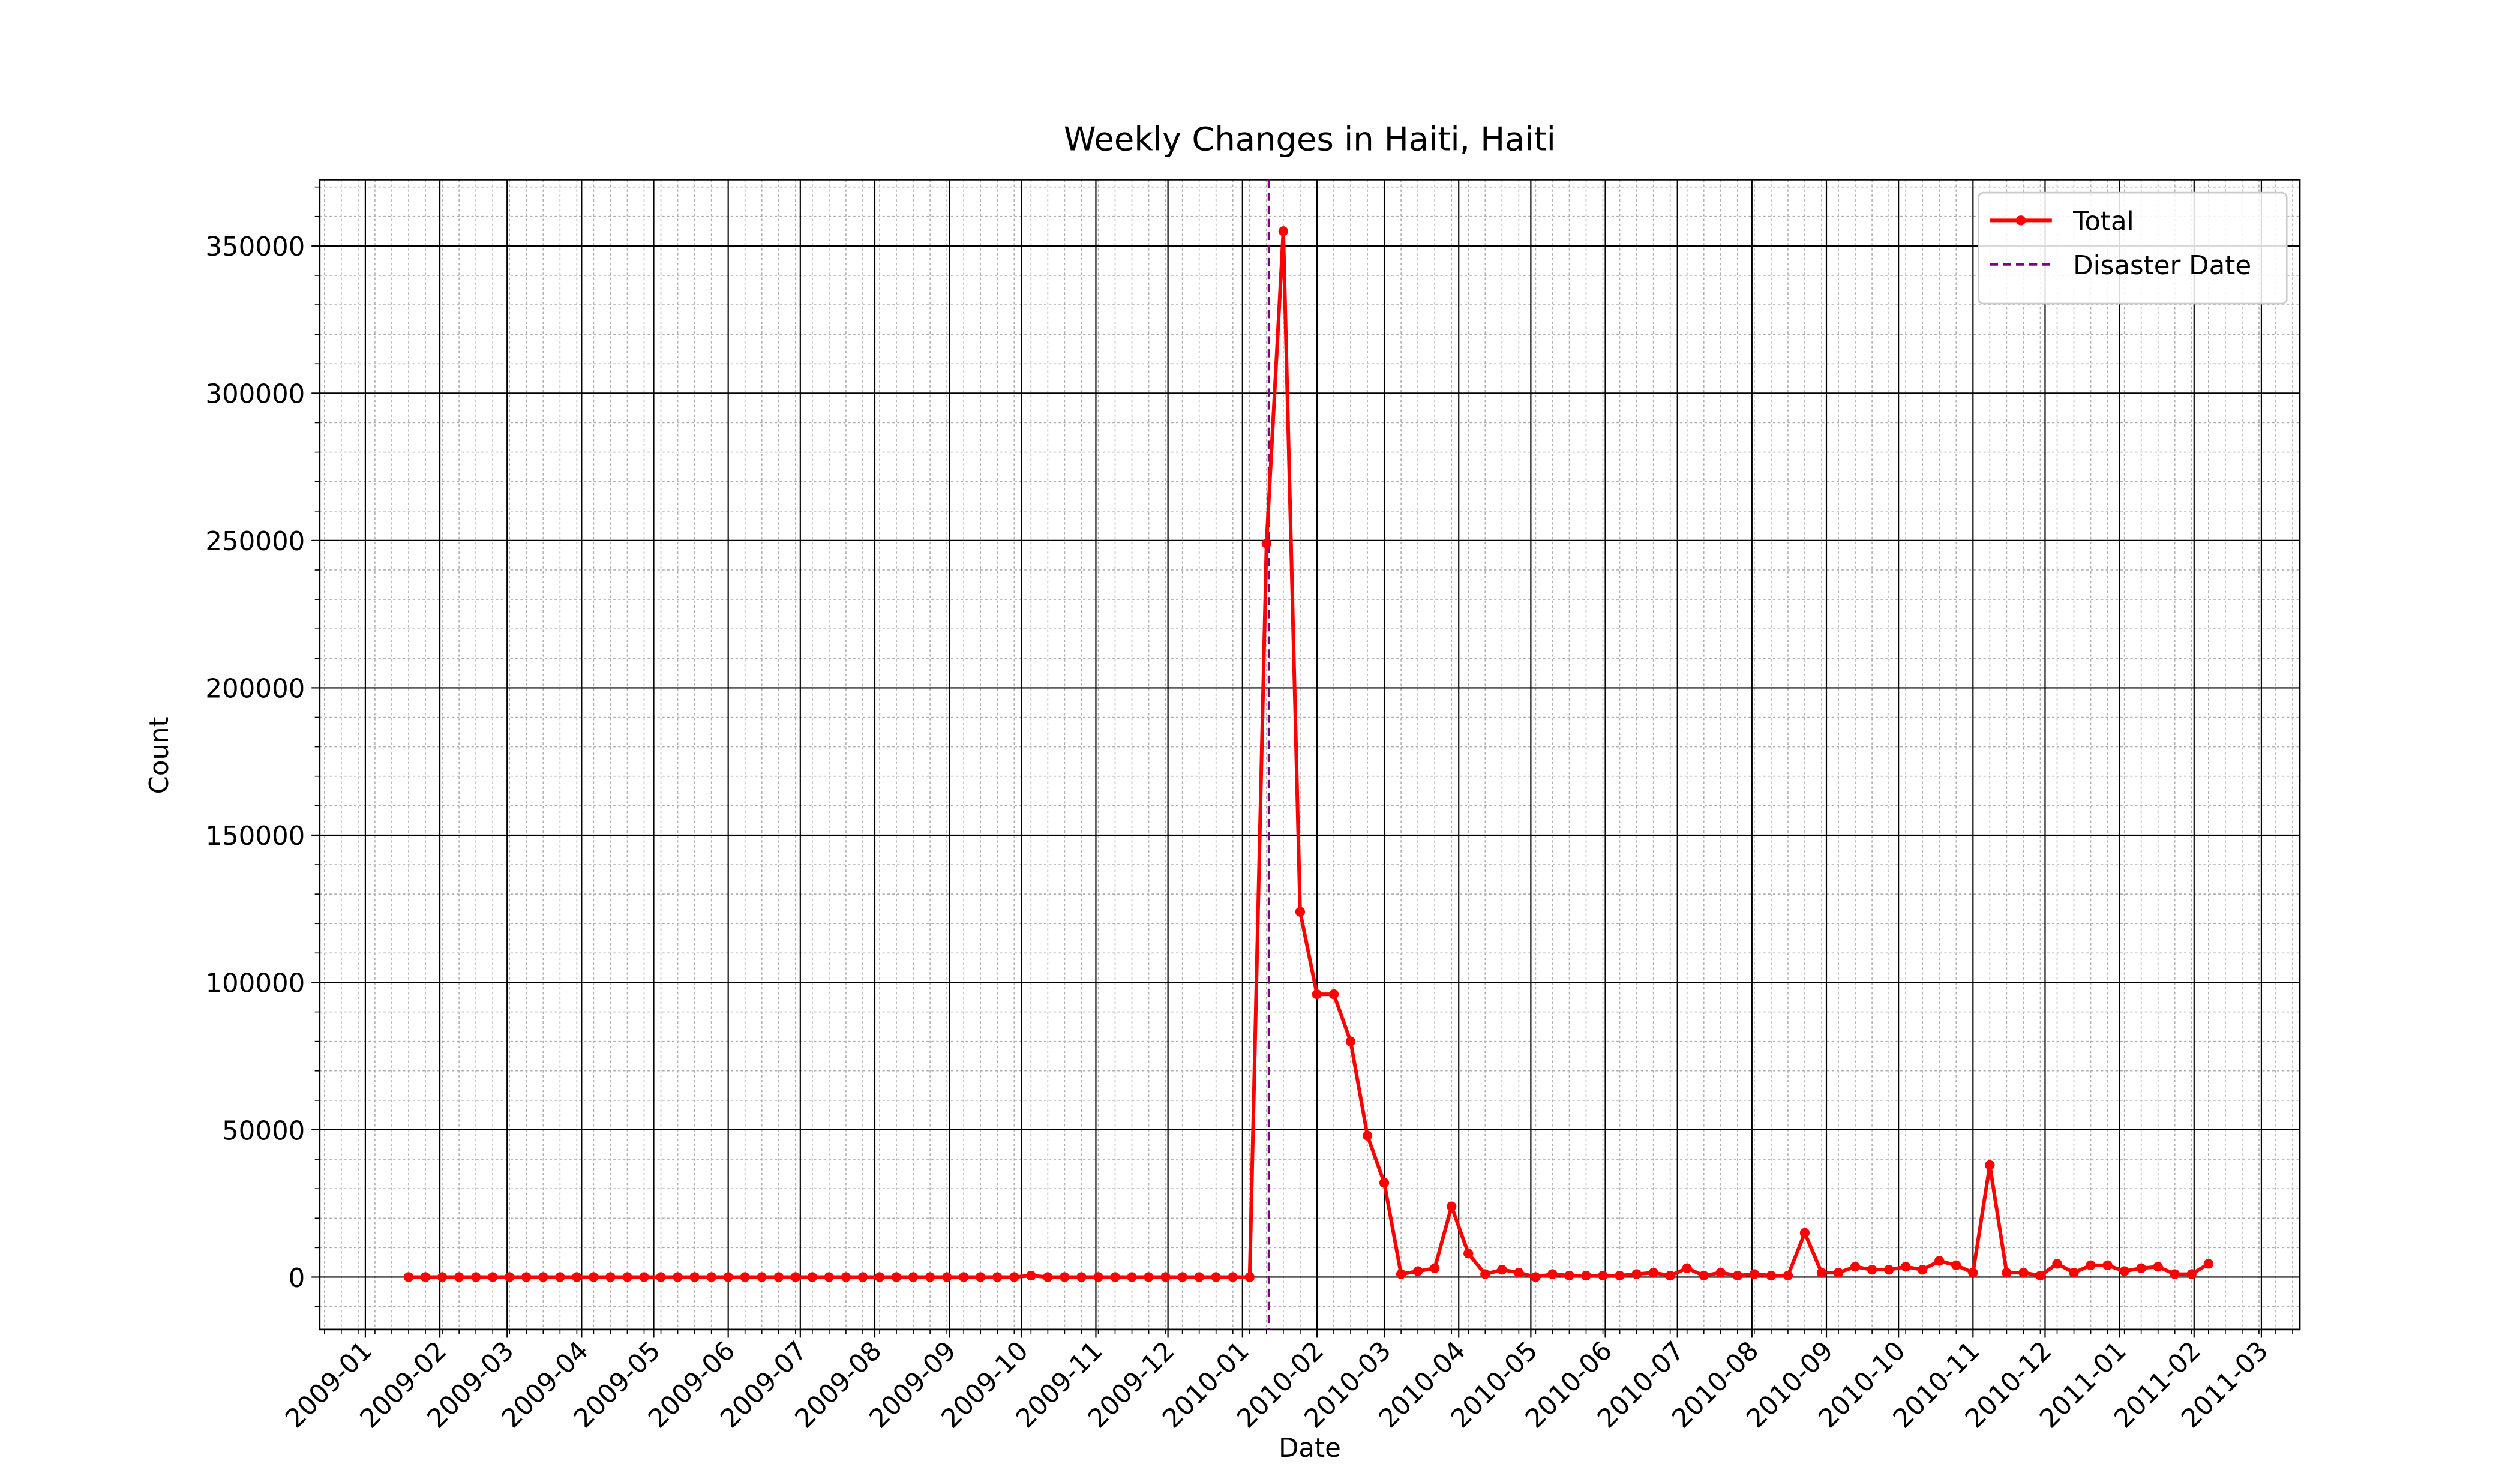 The image size is (2520, 1470). I want to click on y-tick-label: 350000, so click(255, 247).